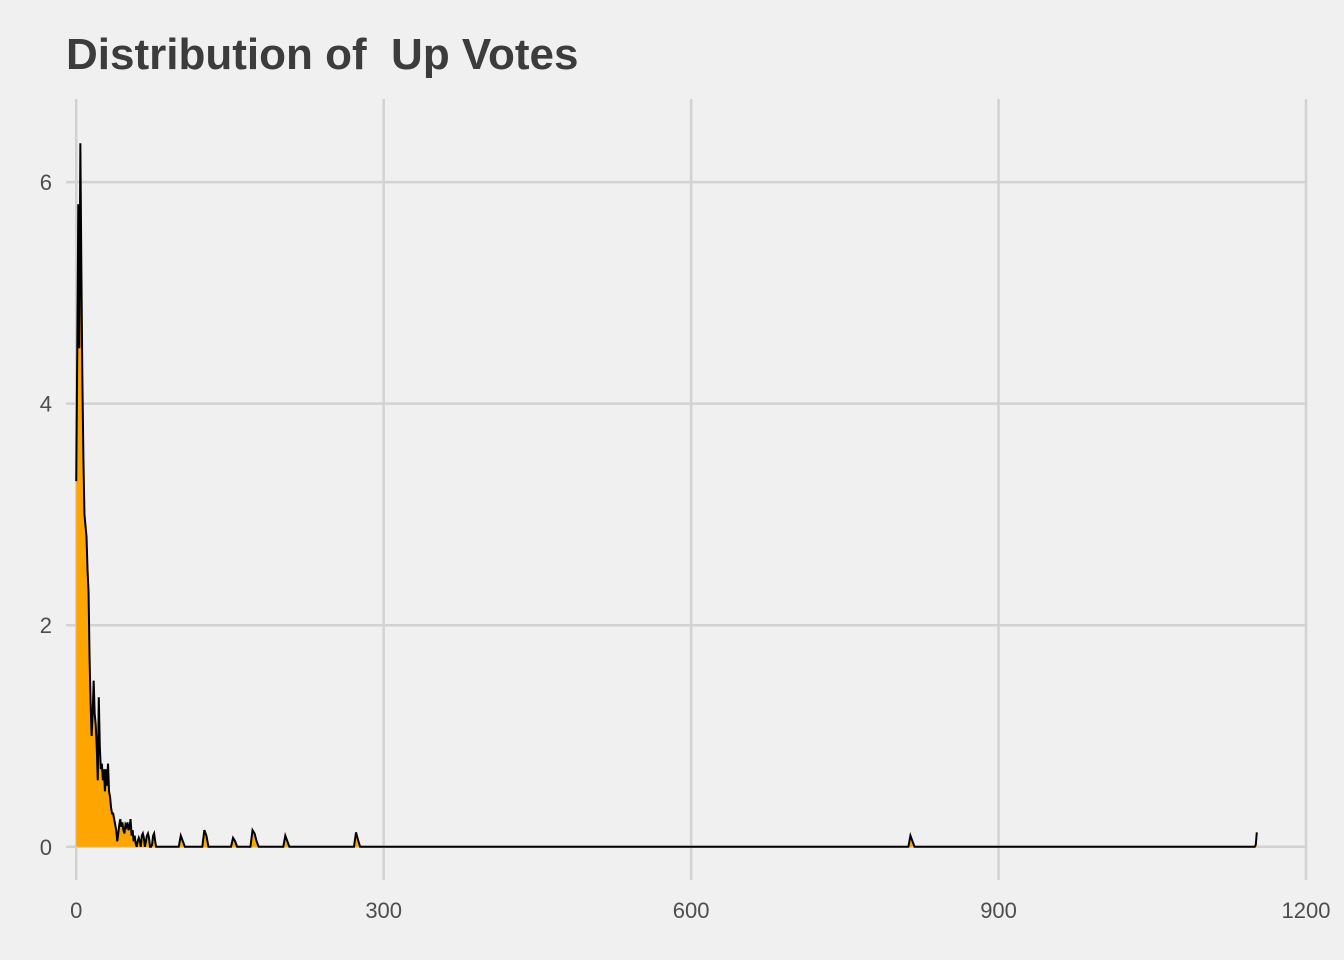 The image size is (1344, 960). I want to click on chart-title: Distribution of Up Votes, so click(322, 54).